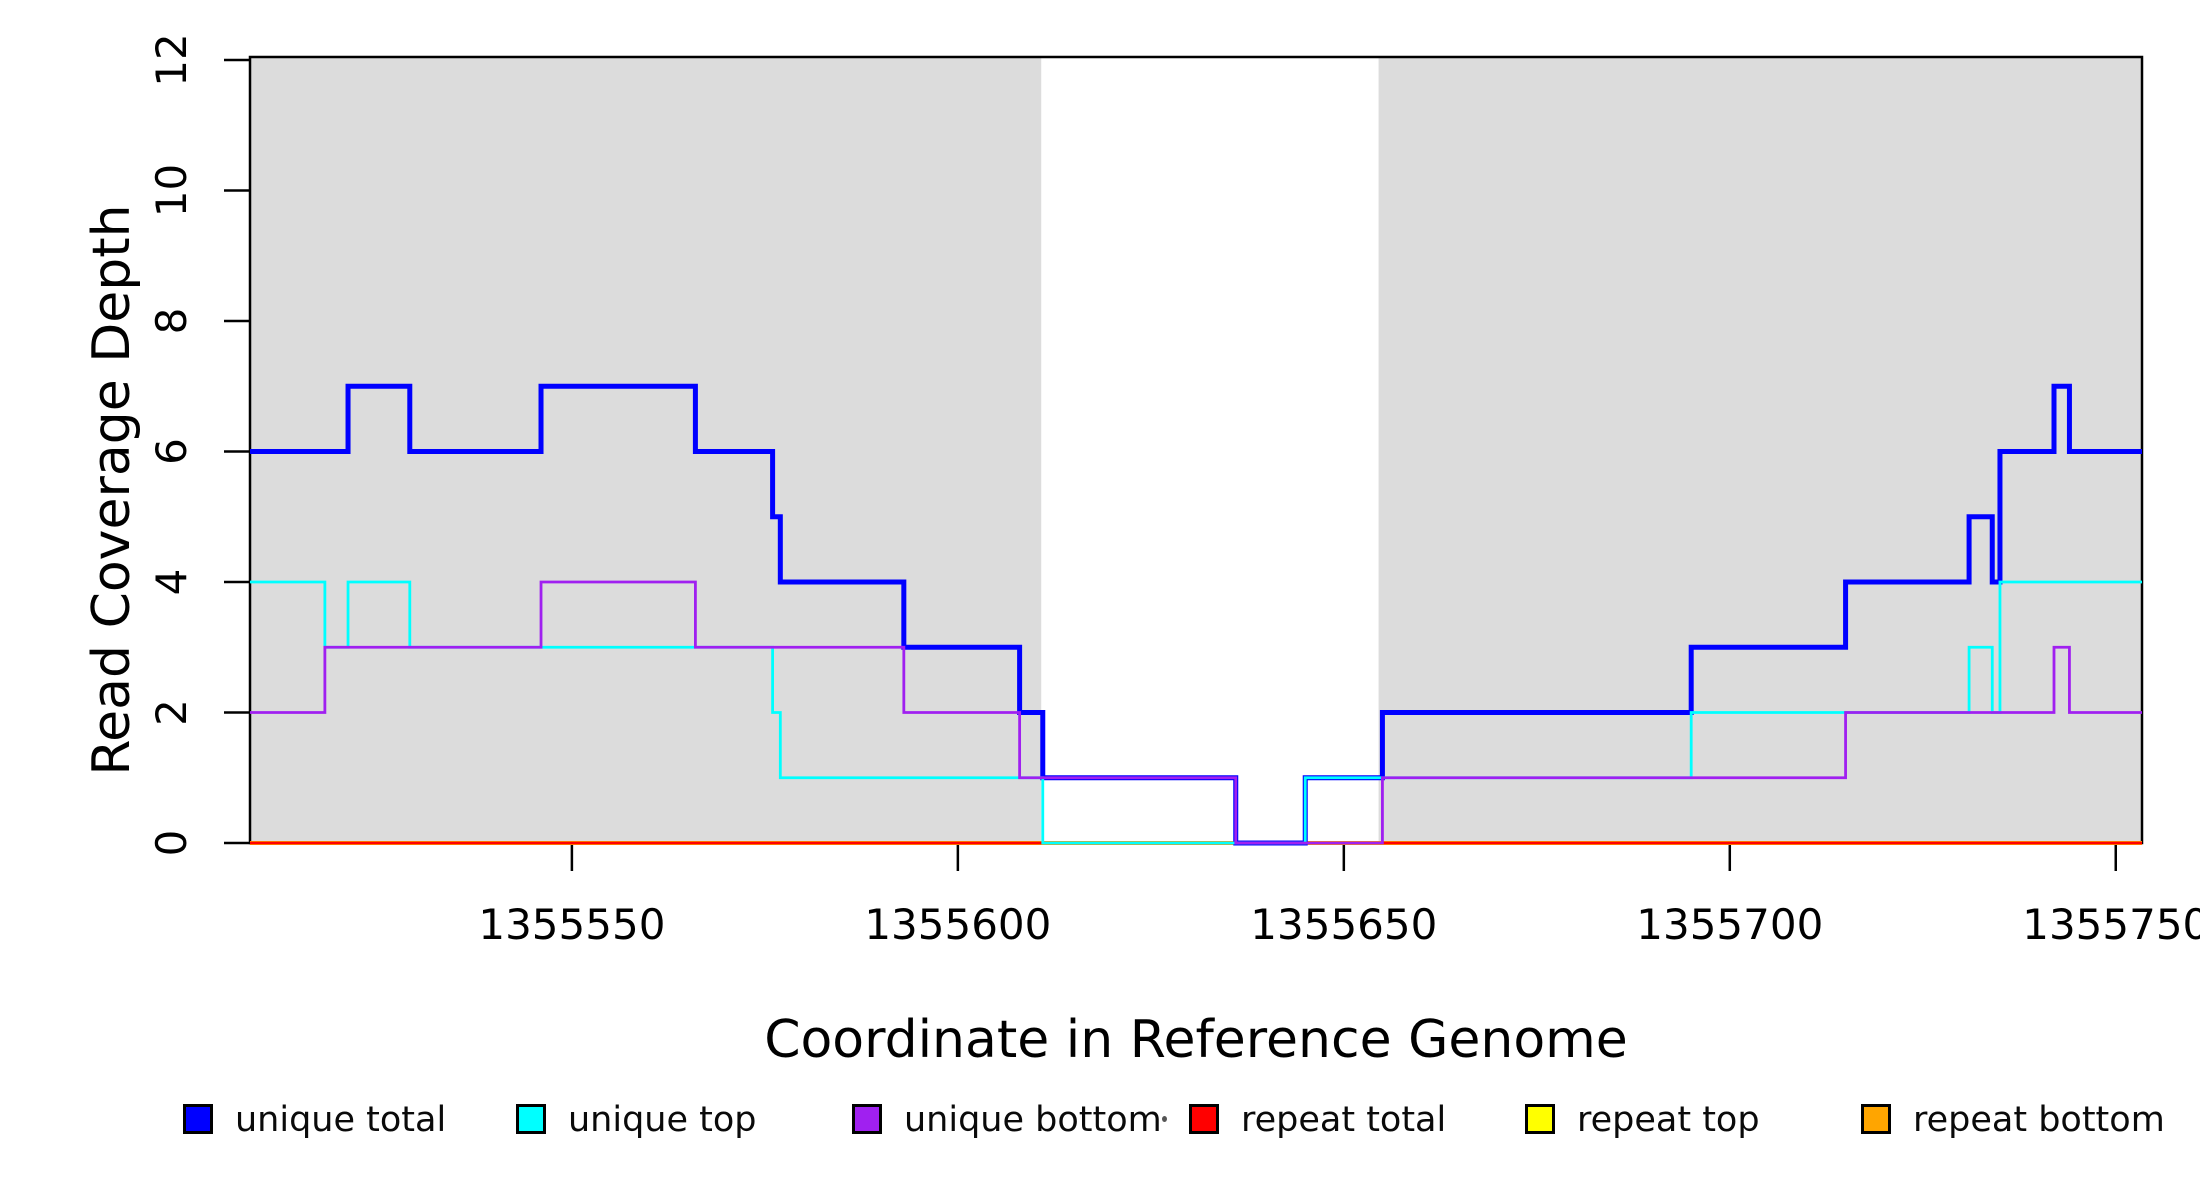 The height and width of the screenshot is (1200, 2200). What do you see at coordinates (957, 924) in the screenshot?
I see `x-tick-label: 1355600` at bounding box center [957, 924].